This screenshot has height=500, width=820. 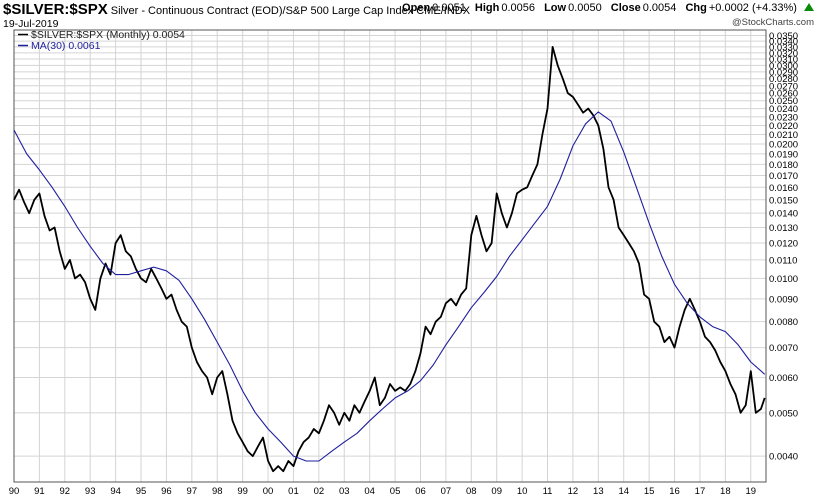 What do you see at coordinates (783, 200) in the screenshot?
I see `y-tick-label: 0.0150` at bounding box center [783, 200].